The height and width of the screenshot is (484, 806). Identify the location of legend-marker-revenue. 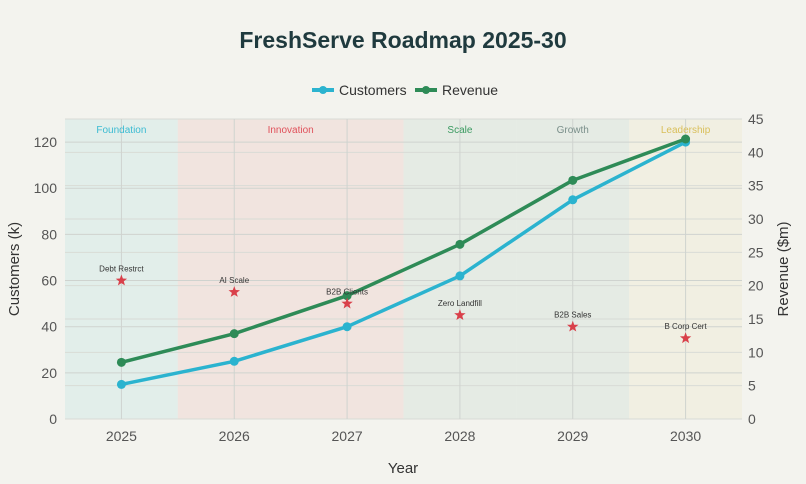
(426, 90).